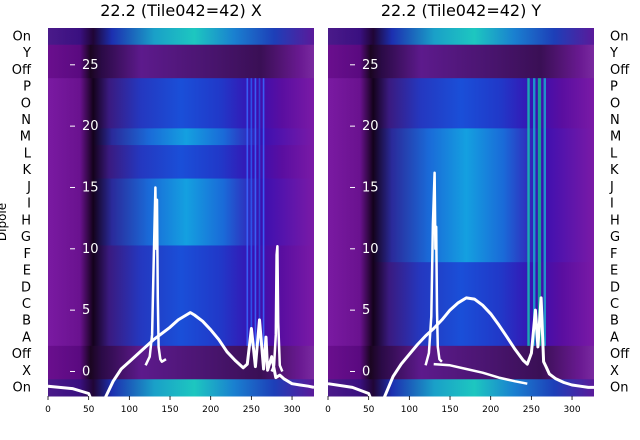 The width and height of the screenshot is (640, 440). What do you see at coordinates (614, 304) in the screenshot?
I see `row-label: C` at bounding box center [614, 304].